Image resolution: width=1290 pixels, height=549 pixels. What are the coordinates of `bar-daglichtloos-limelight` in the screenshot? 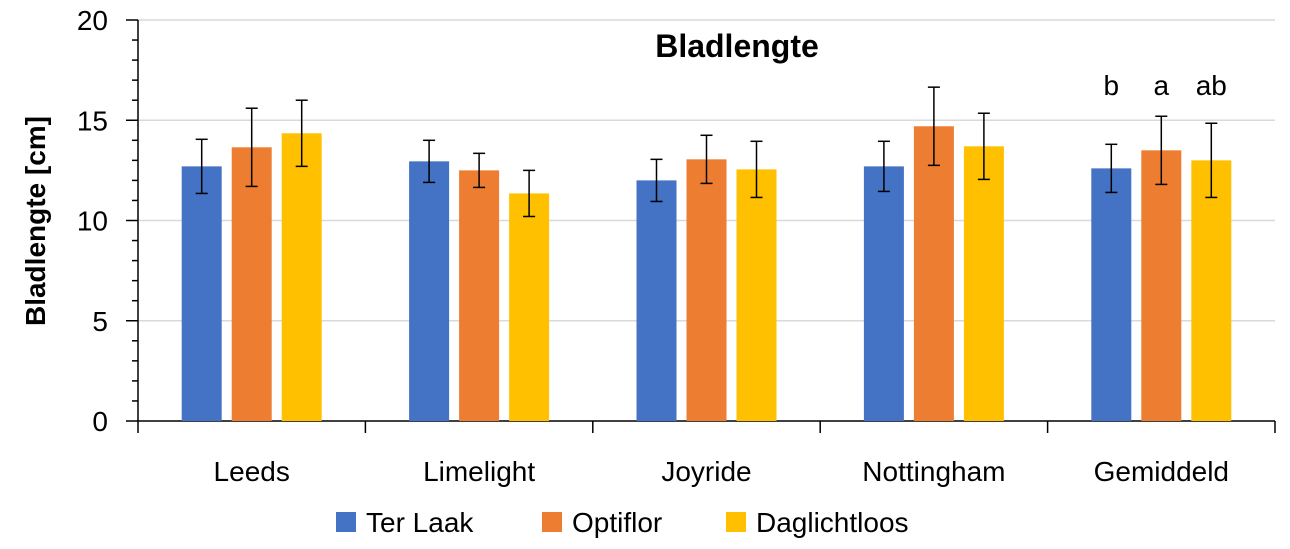 It's located at (529, 307).